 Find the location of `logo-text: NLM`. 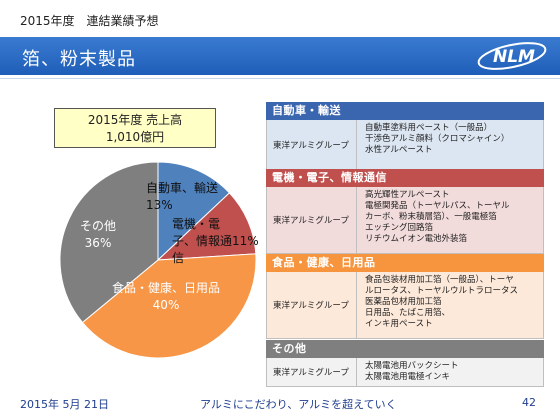

logo-text: NLM is located at coordinates (514, 57).